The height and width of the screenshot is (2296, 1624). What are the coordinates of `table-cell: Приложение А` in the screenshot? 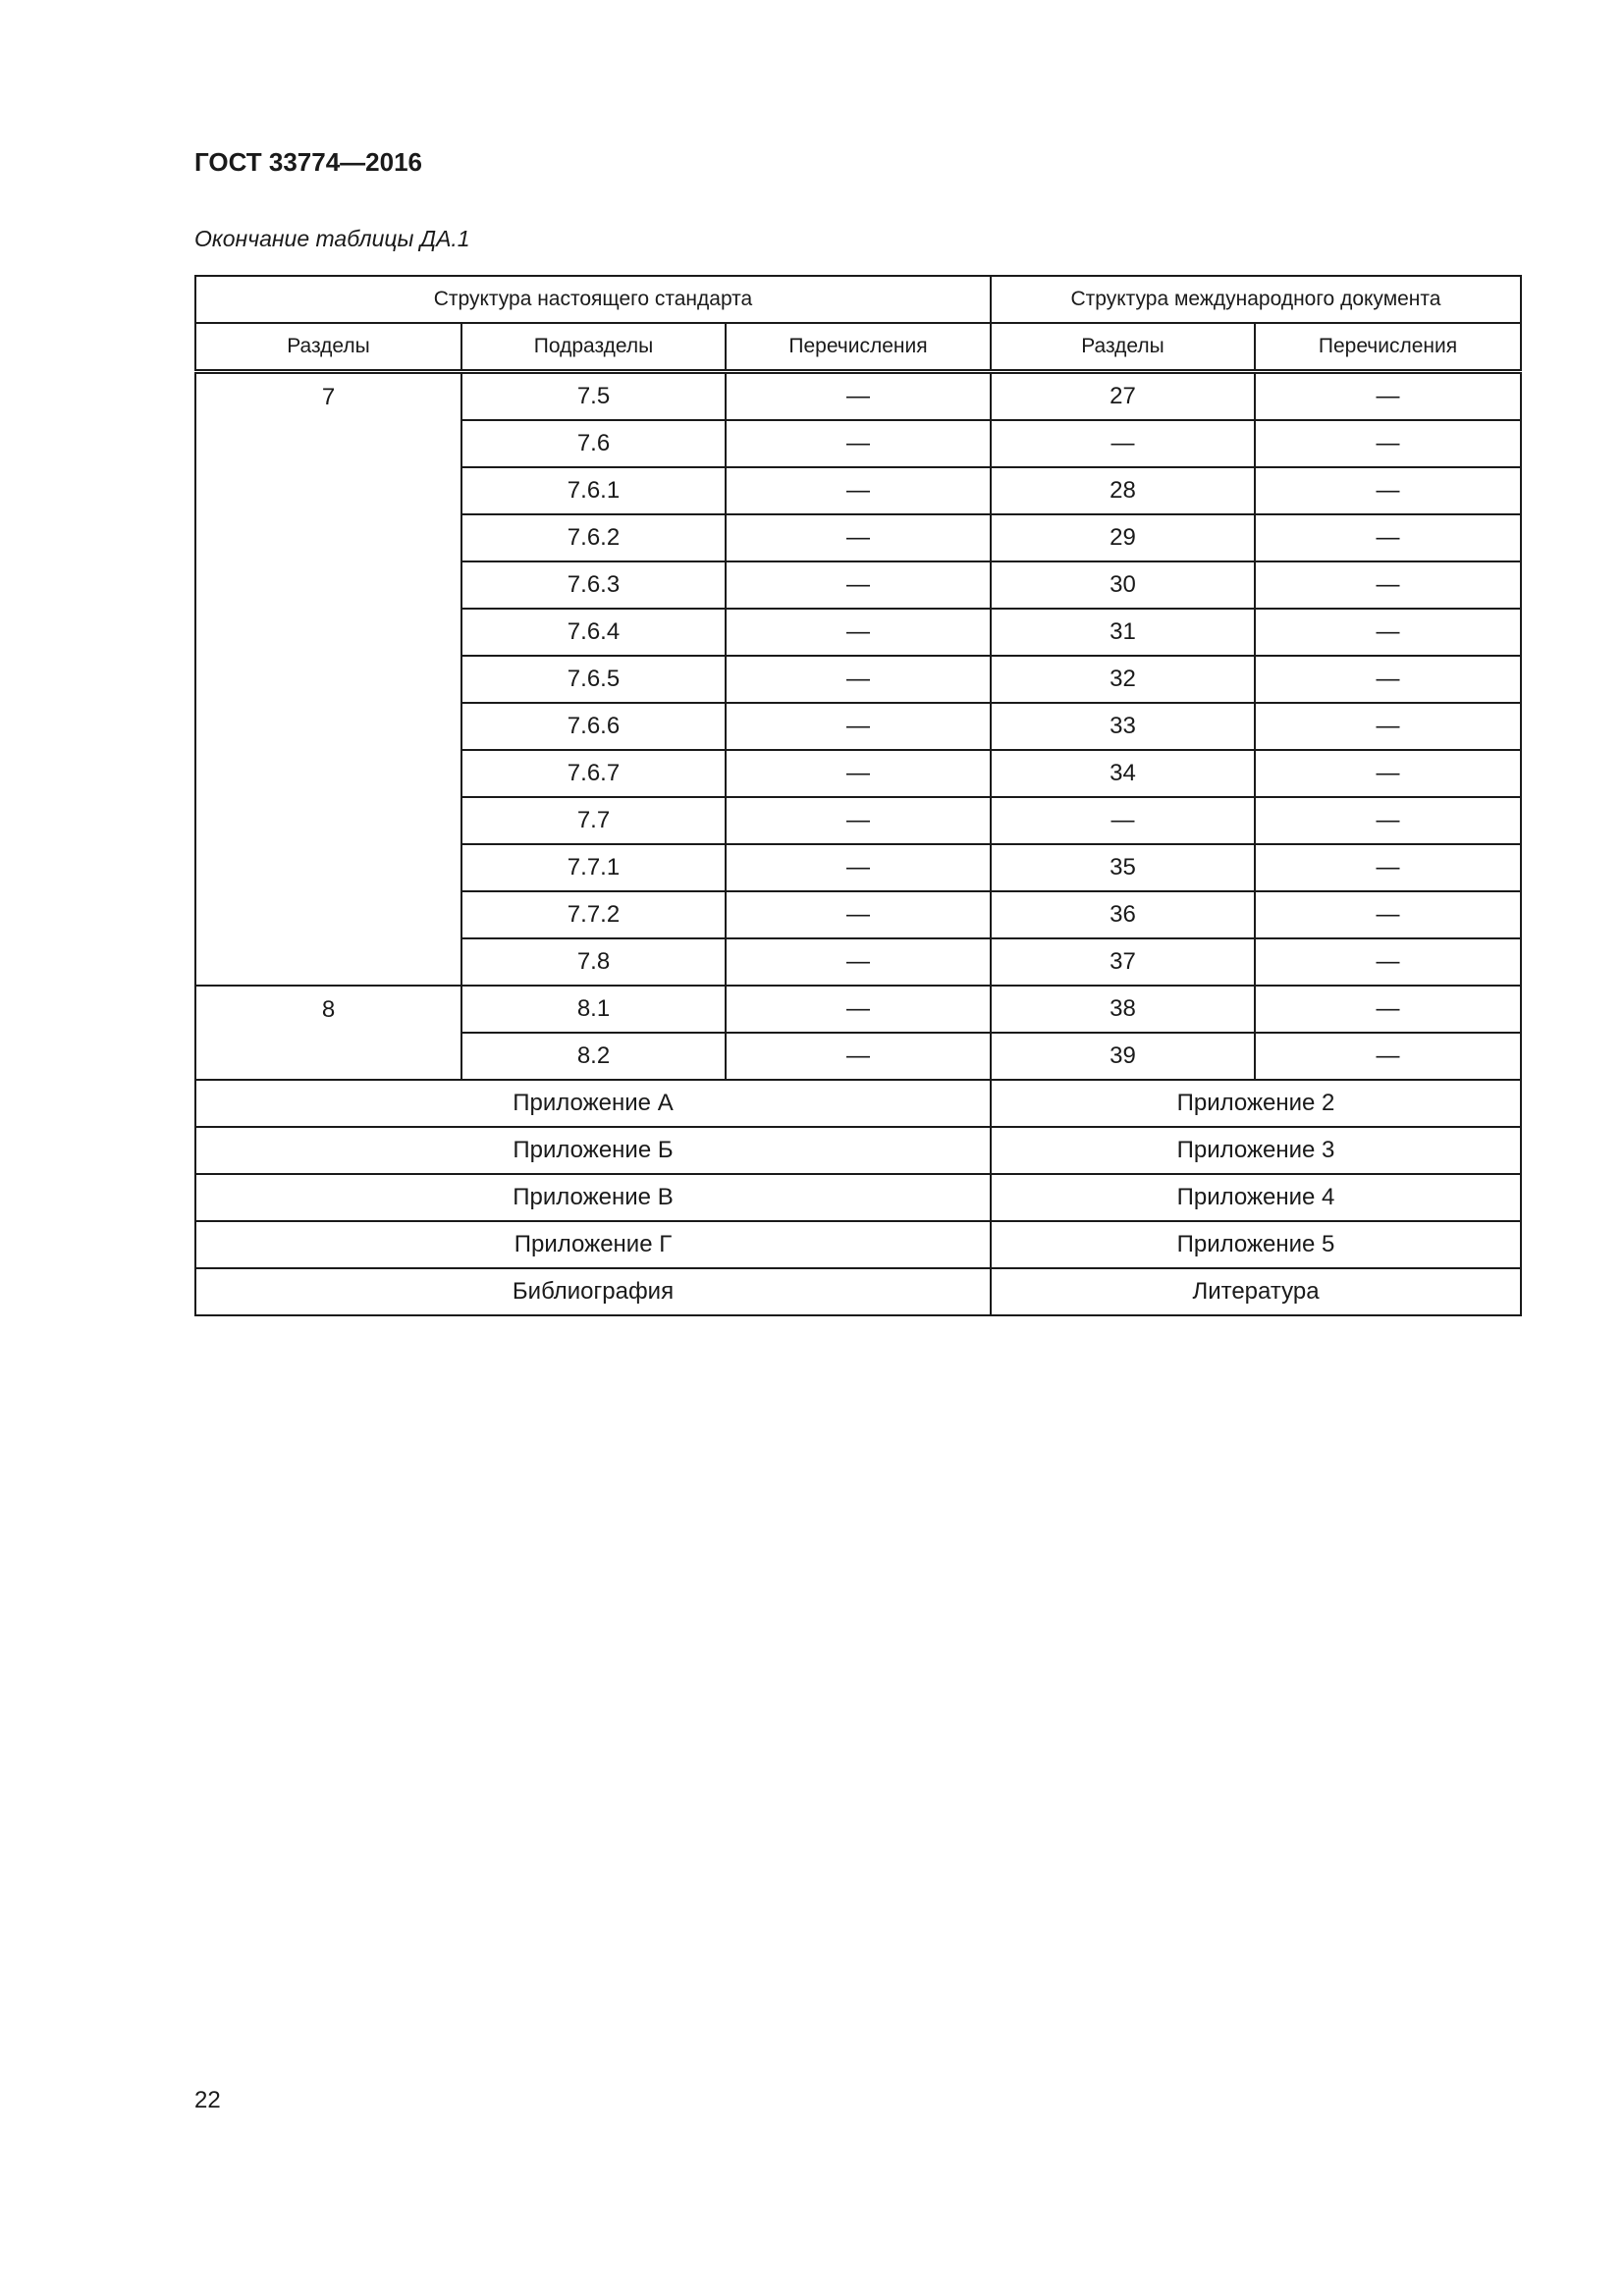 It's located at (593, 1103).